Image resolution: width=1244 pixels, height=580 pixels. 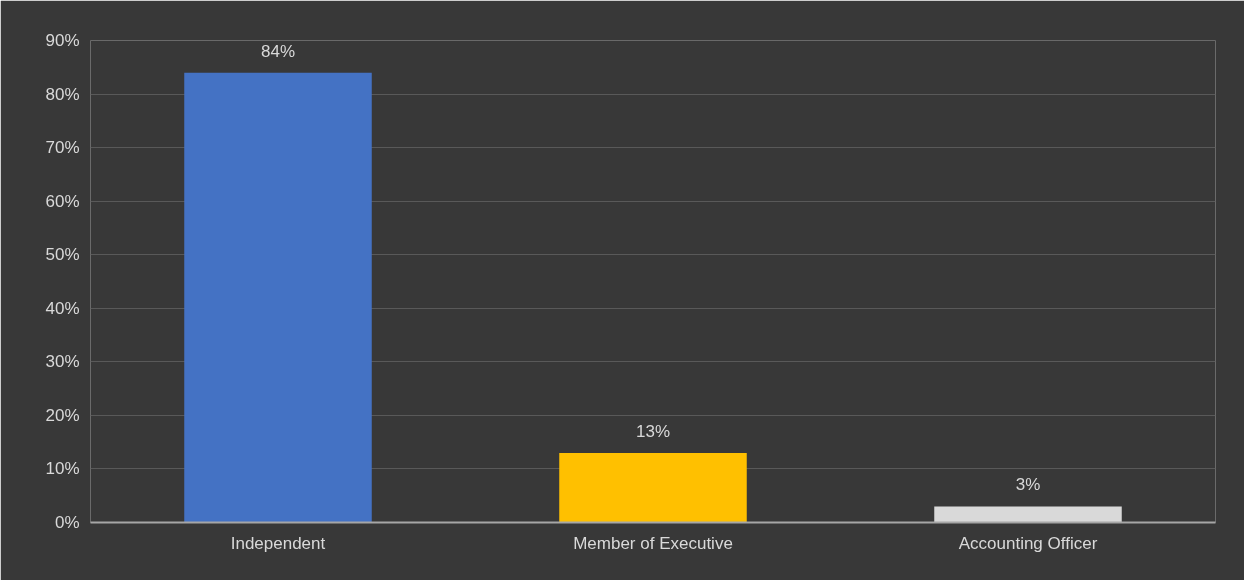 What do you see at coordinates (1028, 543) in the screenshot?
I see `x-tick-label: Accounting Officer` at bounding box center [1028, 543].